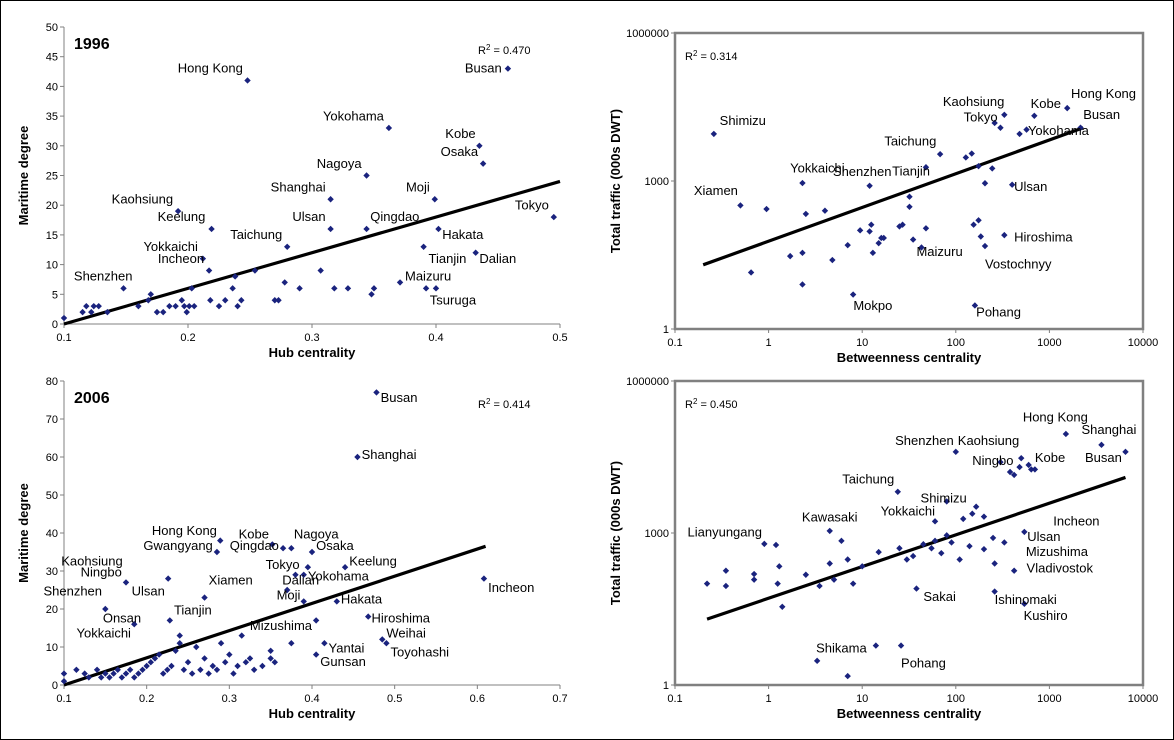 The image size is (1174, 740). I want to click on y-tick-label: 1000000, so click(647, 382).